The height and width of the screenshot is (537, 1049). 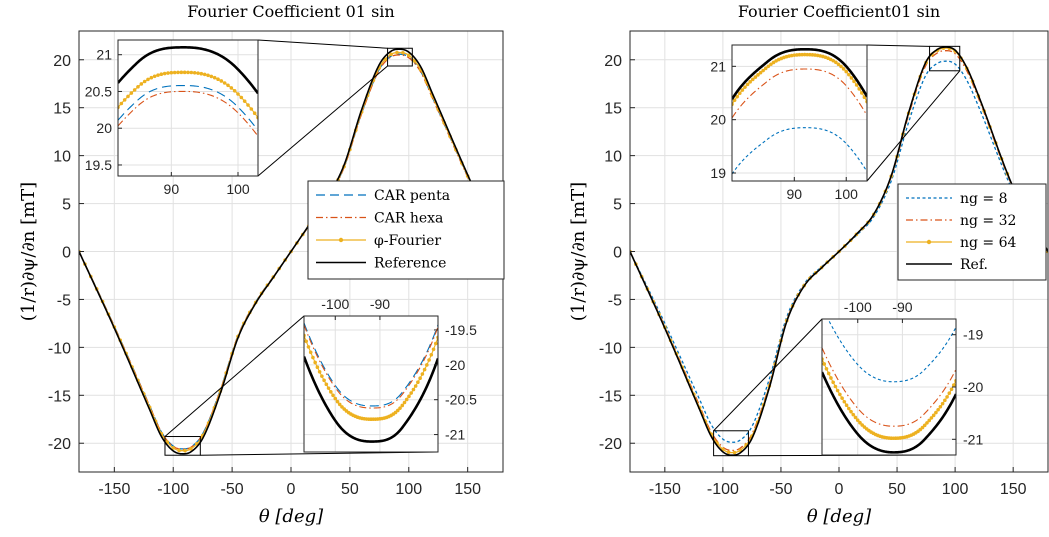 I want to click on inset-plot-area, so click(x=188, y=108).